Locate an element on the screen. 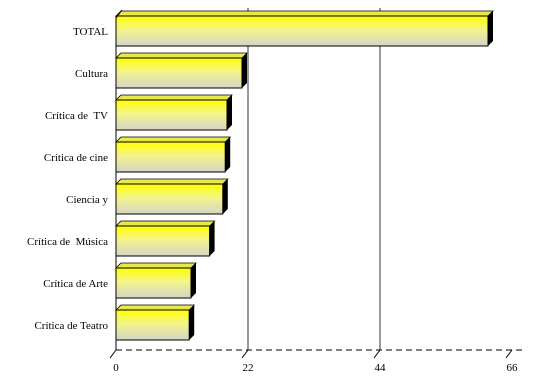 This screenshot has width=536, height=376. x-tick-label-66: 66 is located at coordinates (513, 368).